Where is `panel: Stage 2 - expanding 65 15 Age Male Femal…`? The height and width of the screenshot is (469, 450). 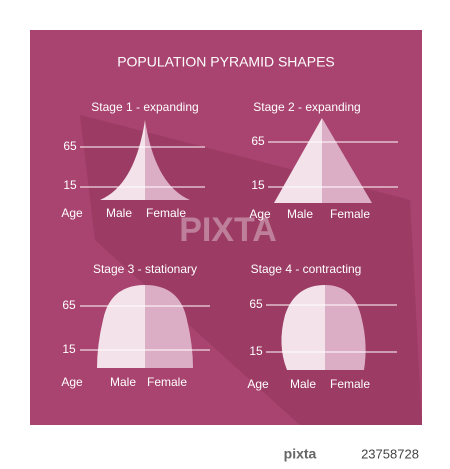
panel: Stage 2 - expanding 65 15 Age Male Femal… is located at coordinates (323, 160).